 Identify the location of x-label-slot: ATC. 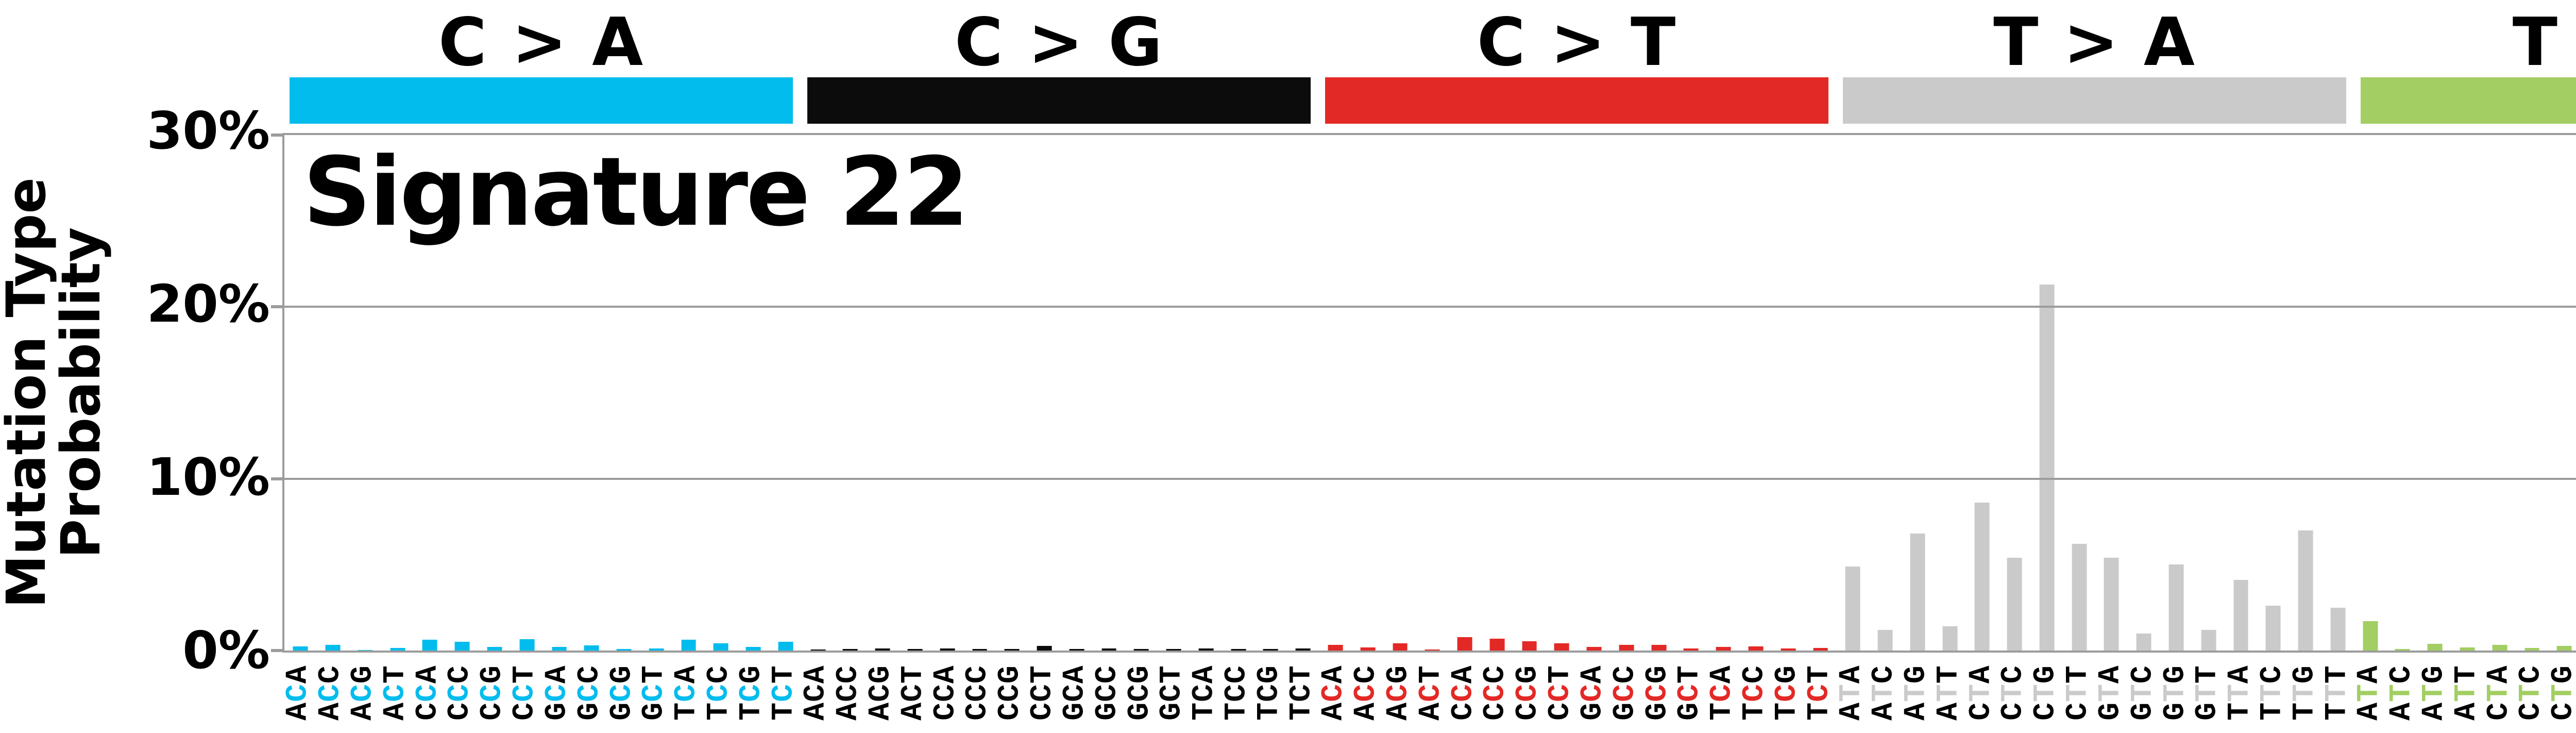
(2402, 693).